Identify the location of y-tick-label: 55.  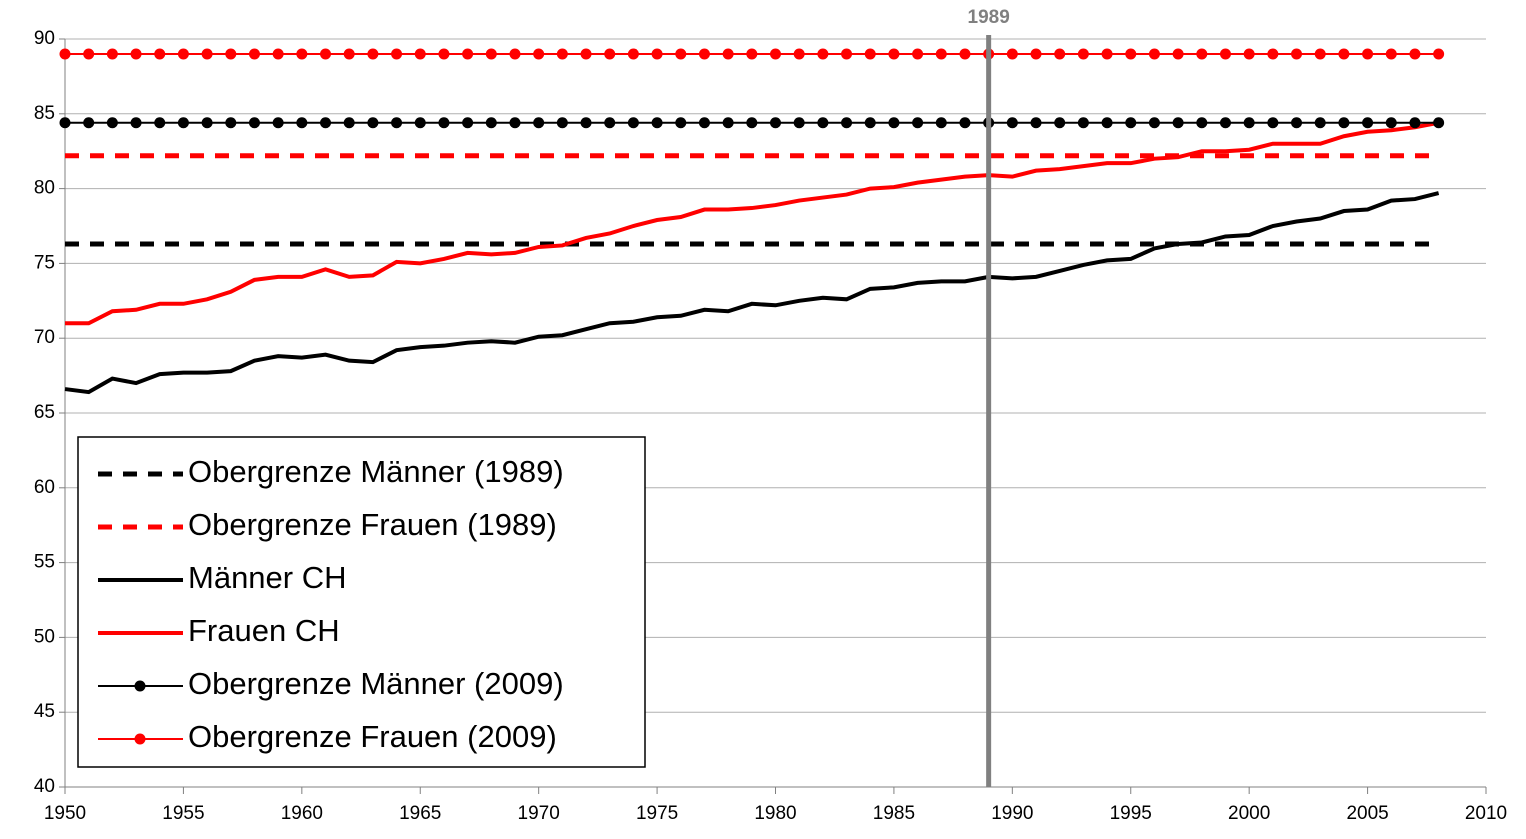
(44, 562).